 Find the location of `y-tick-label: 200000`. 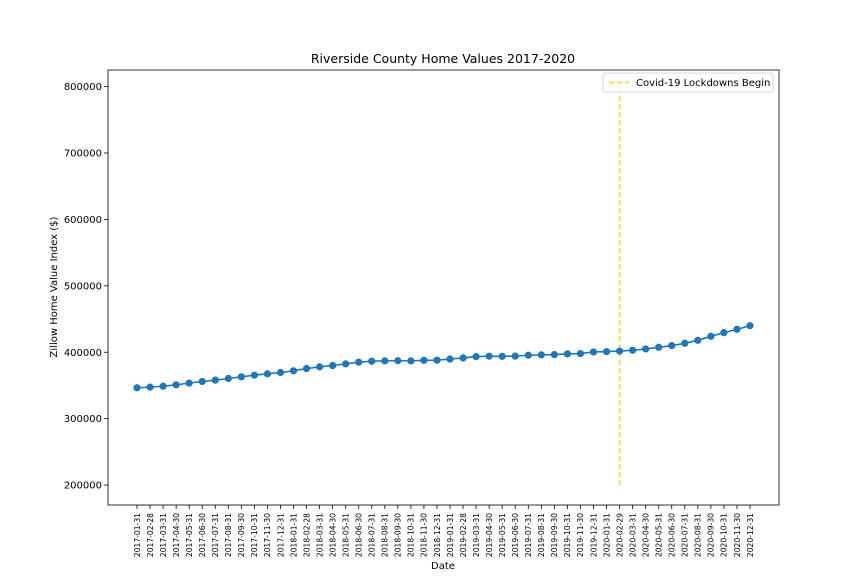

y-tick-label: 200000 is located at coordinates (83, 486).